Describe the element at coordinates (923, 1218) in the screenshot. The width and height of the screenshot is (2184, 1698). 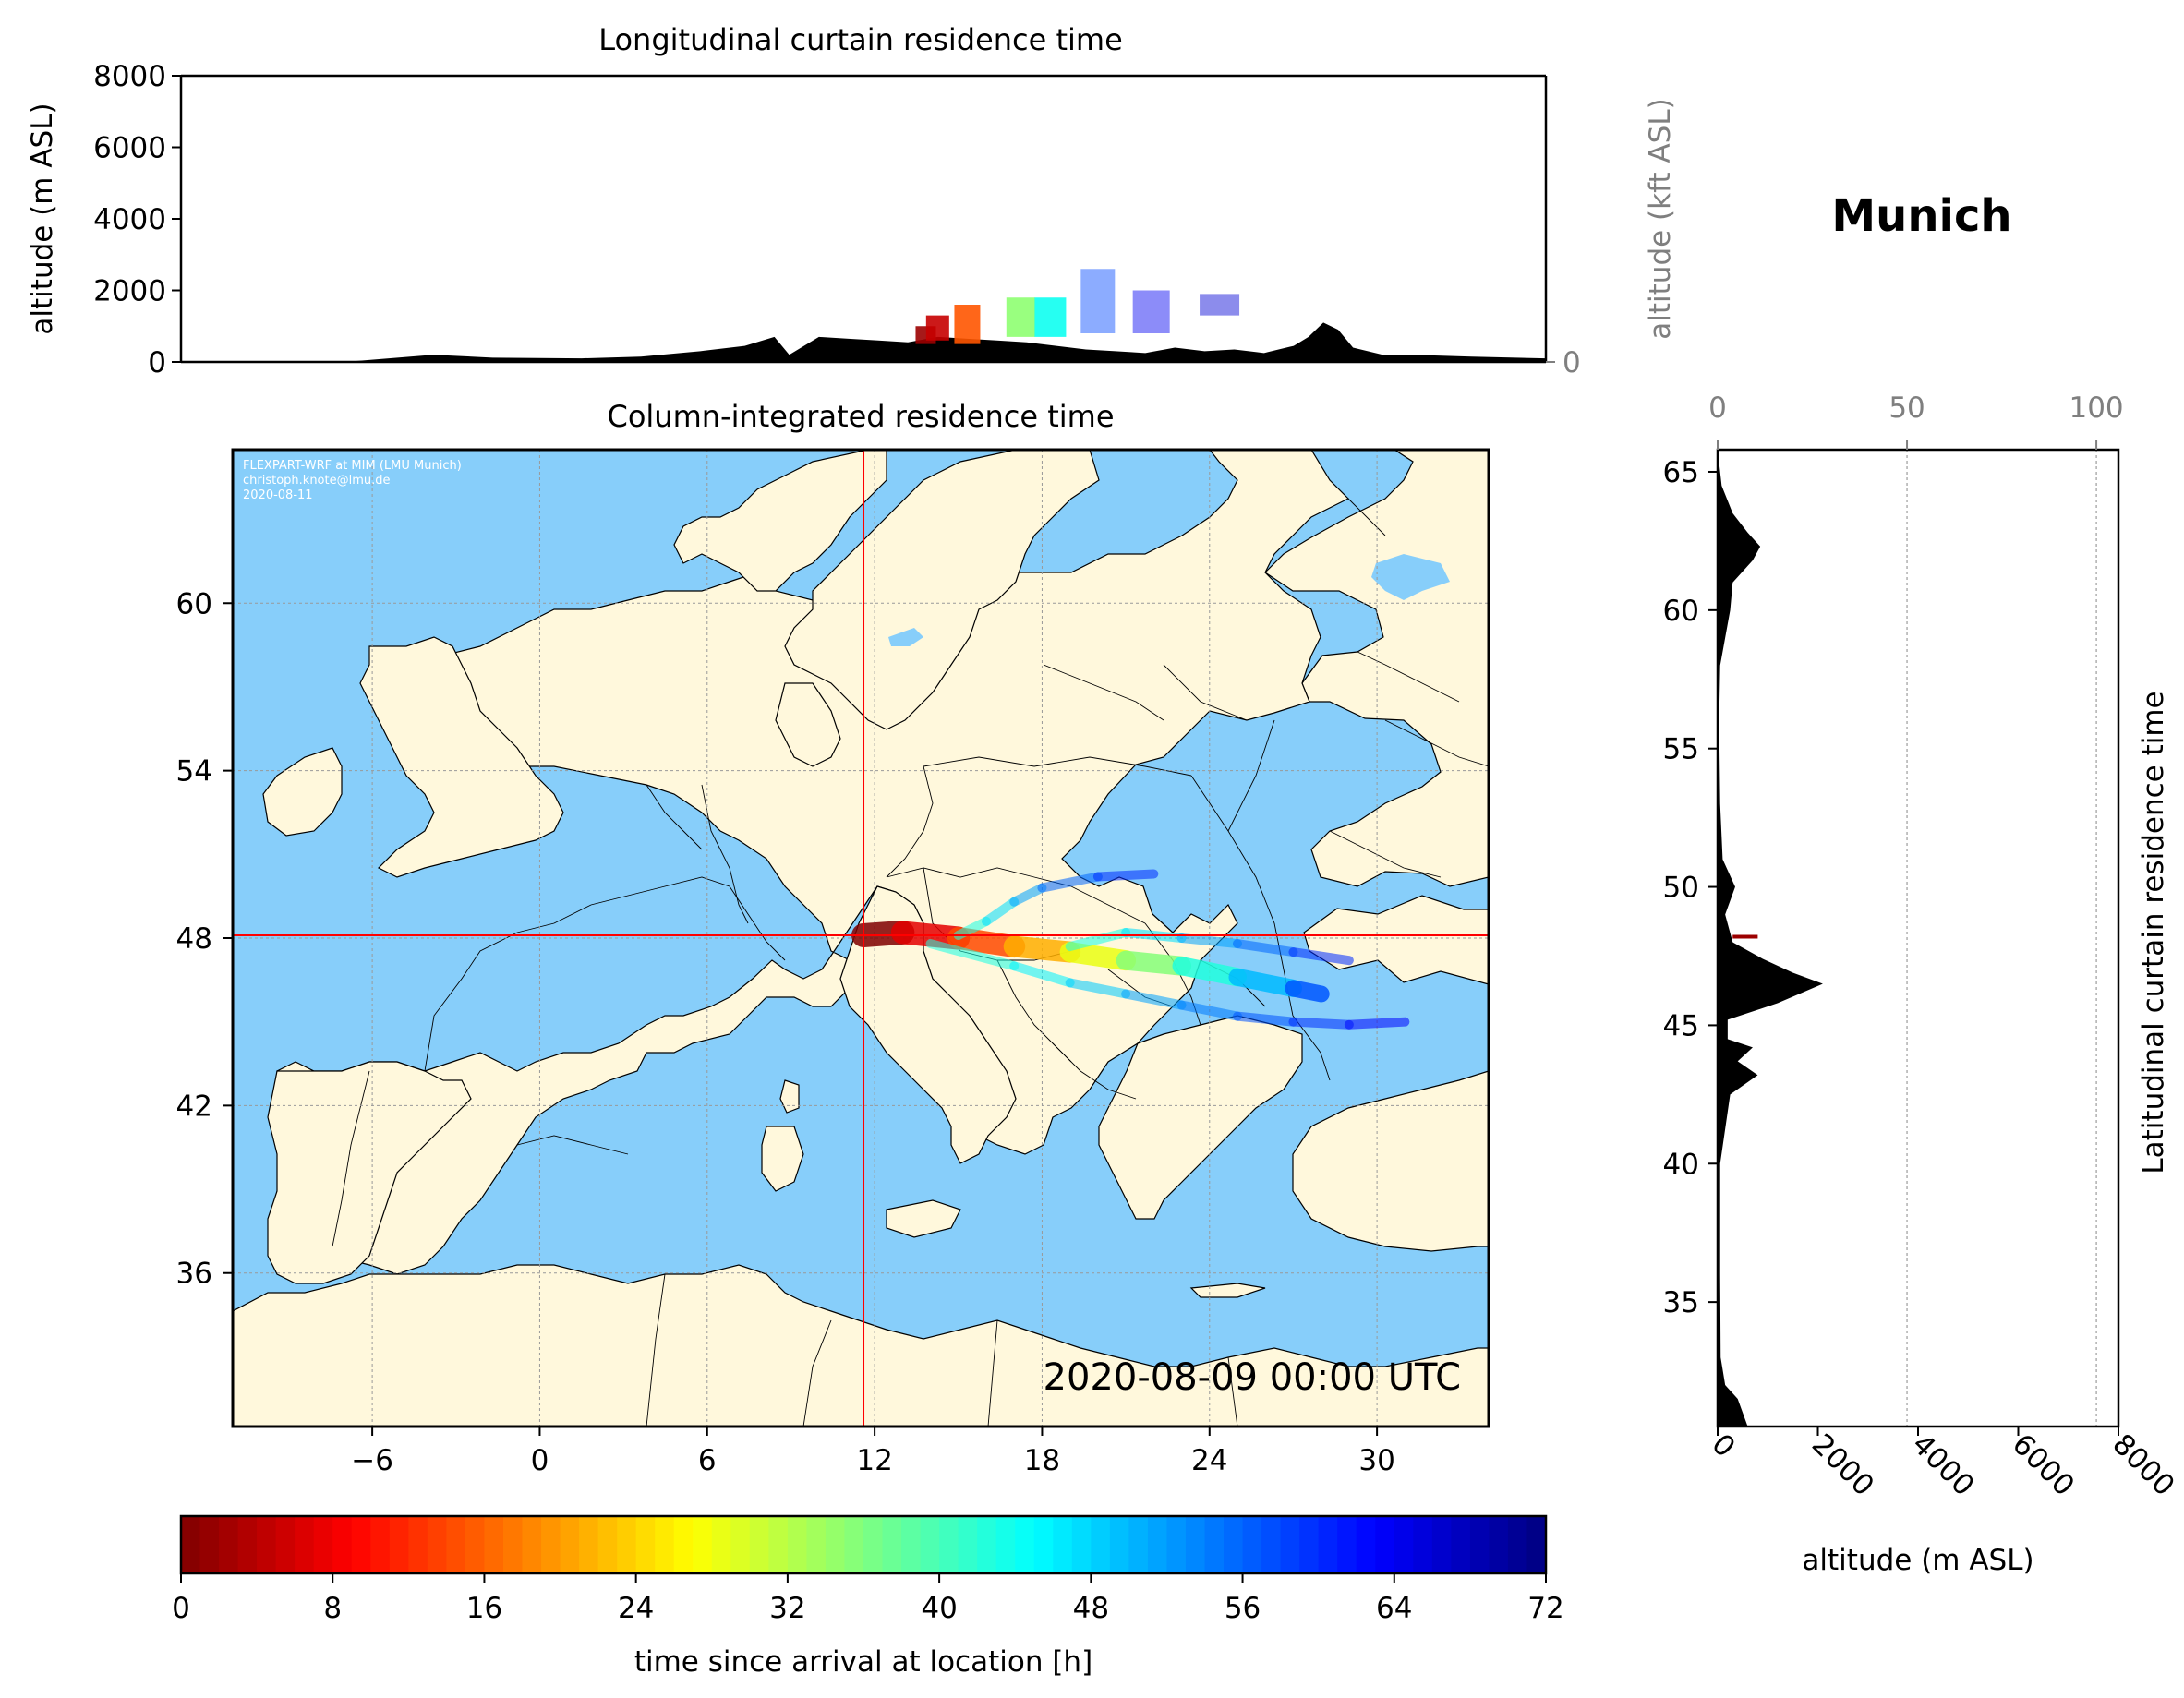
I see `land-sicily` at that location.